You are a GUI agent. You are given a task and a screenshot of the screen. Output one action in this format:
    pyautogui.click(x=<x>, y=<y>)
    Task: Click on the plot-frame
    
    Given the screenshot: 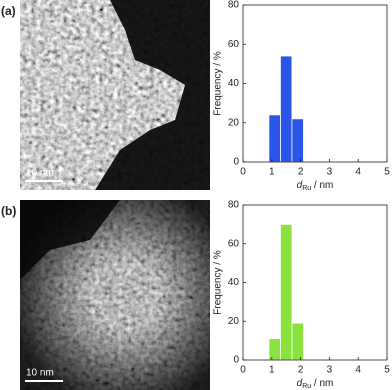 What is the action you would take?
    pyautogui.click(x=315, y=282)
    